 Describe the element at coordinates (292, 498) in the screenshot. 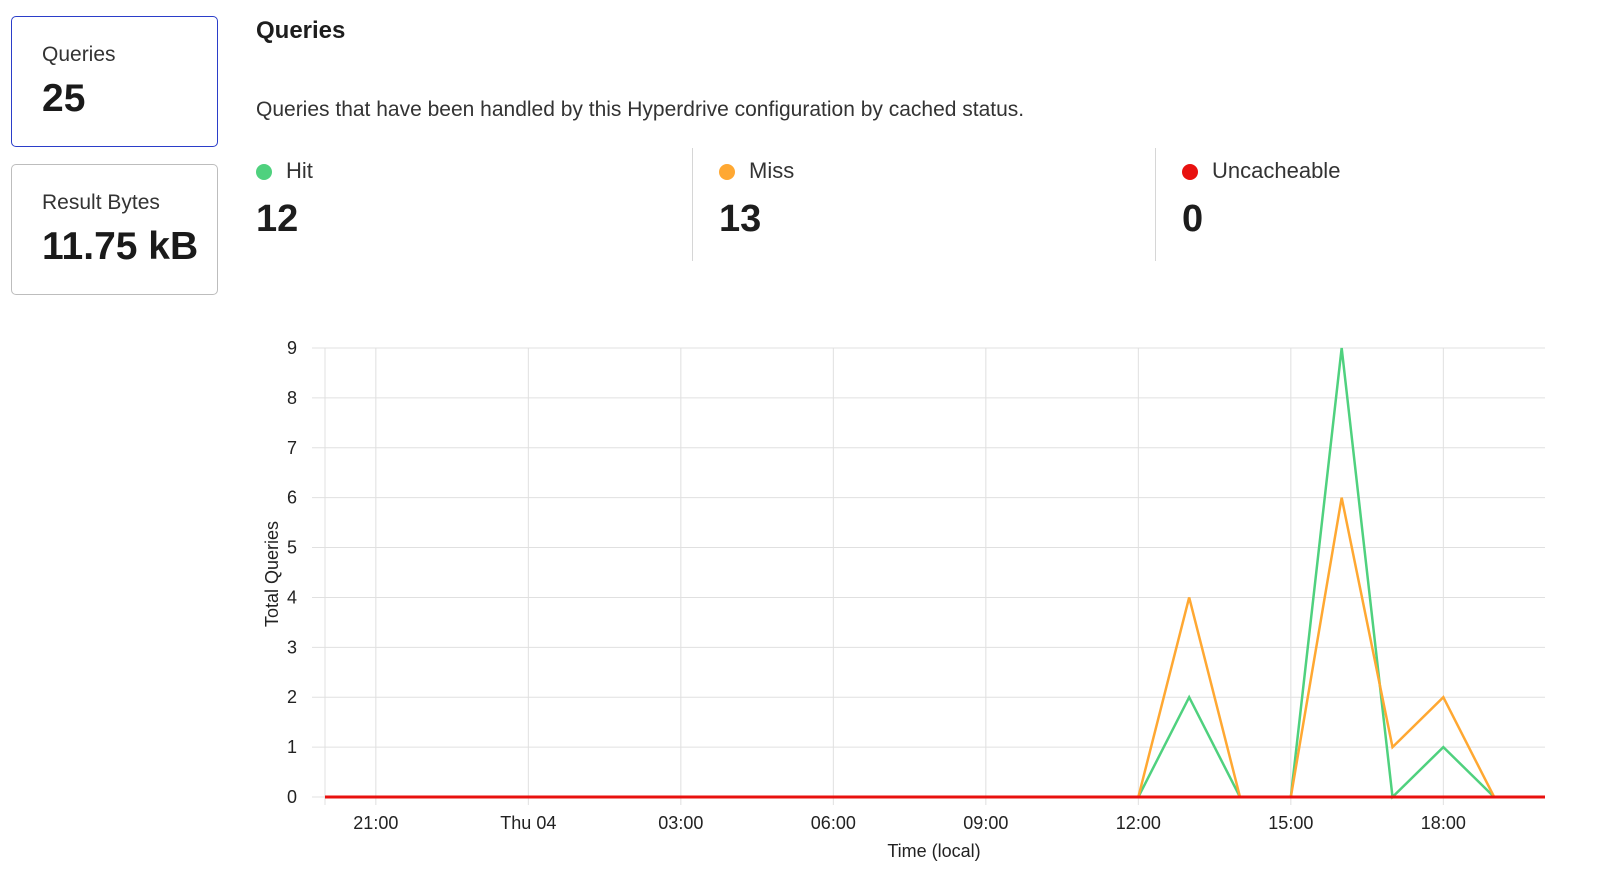

I see `y-tick-label: 6` at that location.